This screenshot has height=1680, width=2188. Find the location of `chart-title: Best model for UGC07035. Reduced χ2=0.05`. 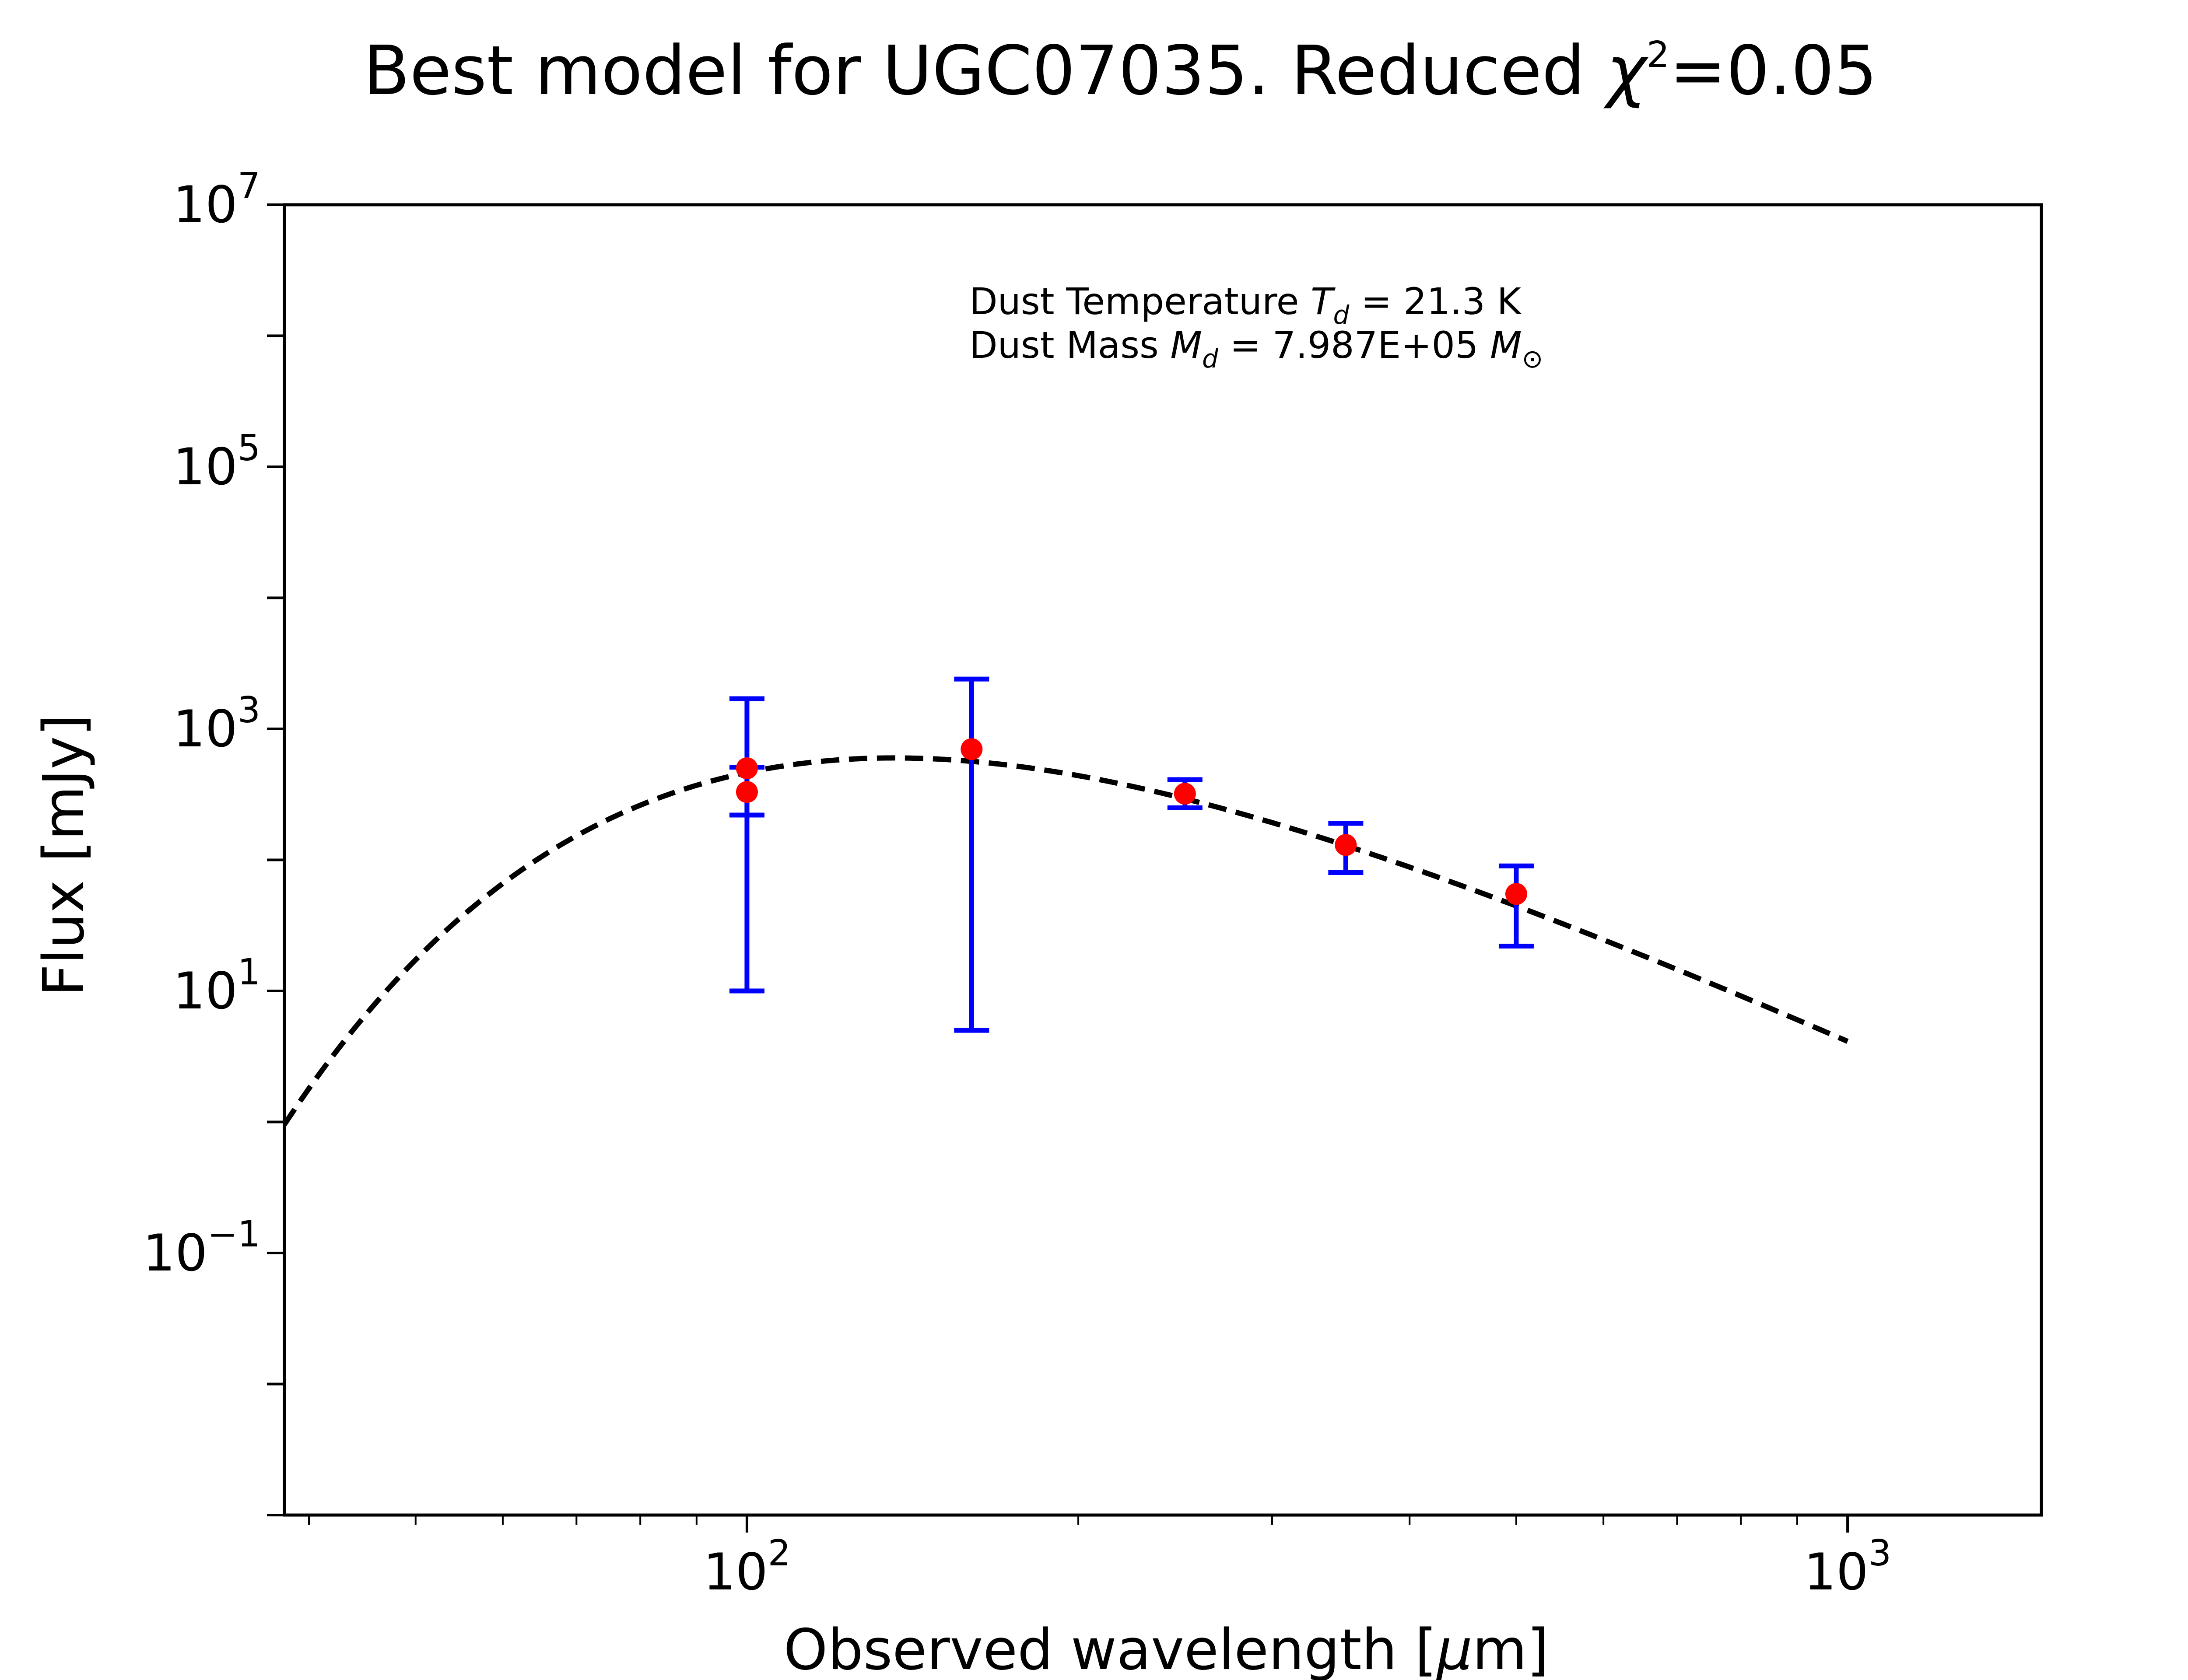

chart-title: Best model for UGC07035. Reduced χ2=0.05 is located at coordinates (1120, 70).